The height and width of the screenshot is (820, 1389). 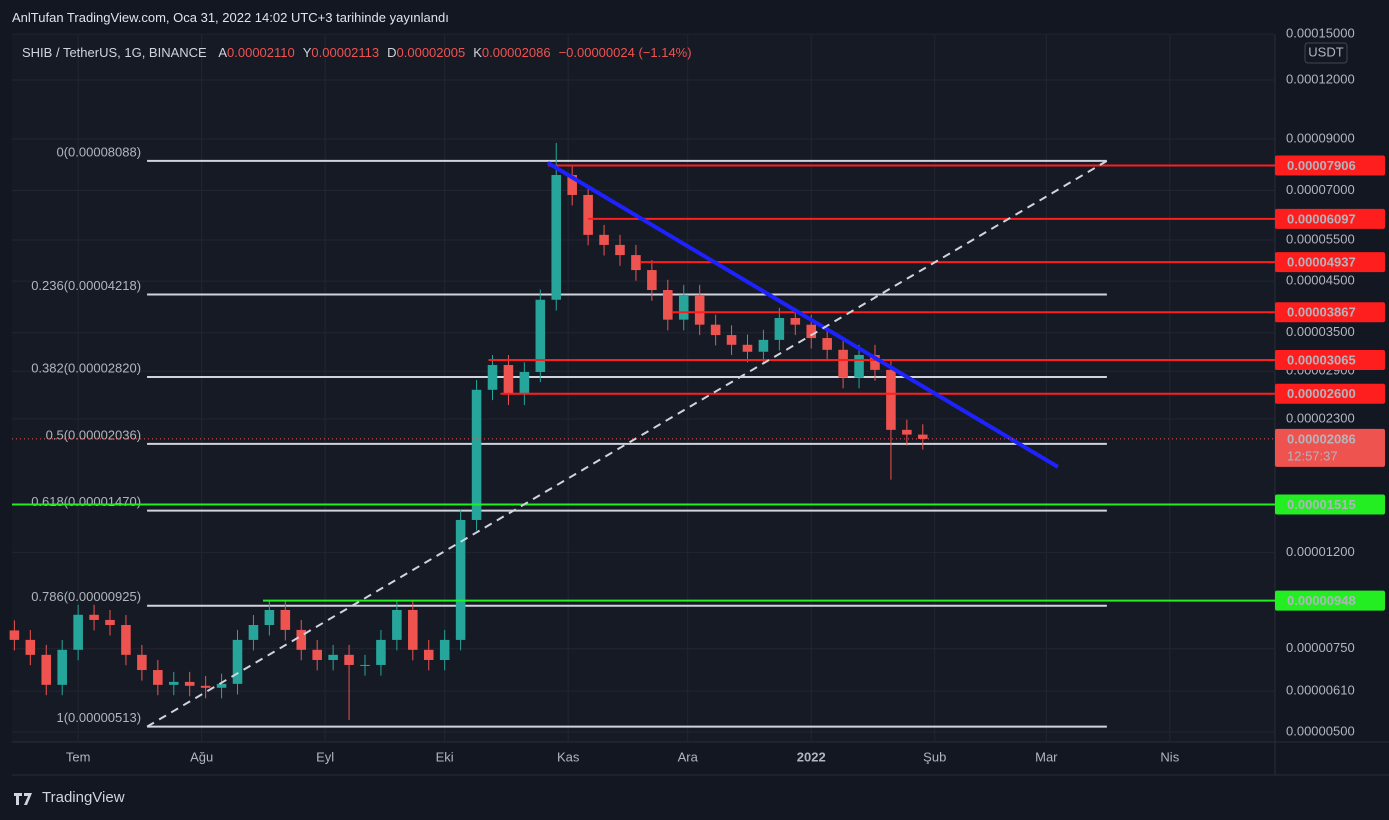 I want to click on fib-label: 0.236(0.00004218), so click(x=86, y=285).